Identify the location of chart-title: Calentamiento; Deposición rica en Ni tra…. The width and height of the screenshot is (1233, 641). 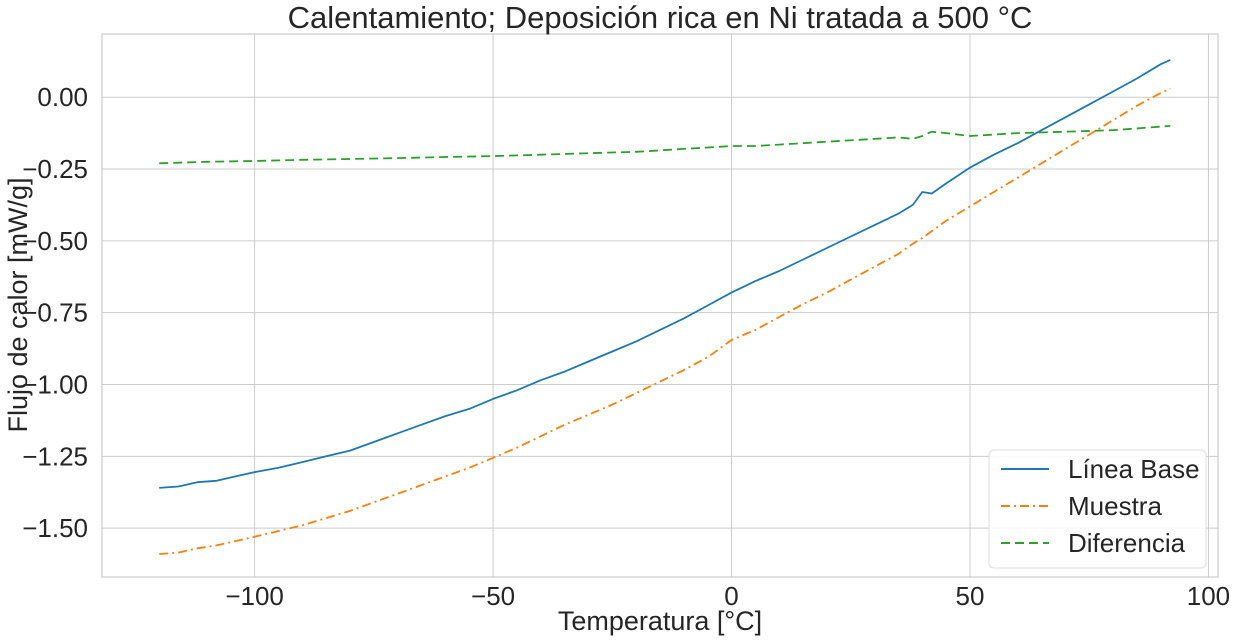
(660, 17).